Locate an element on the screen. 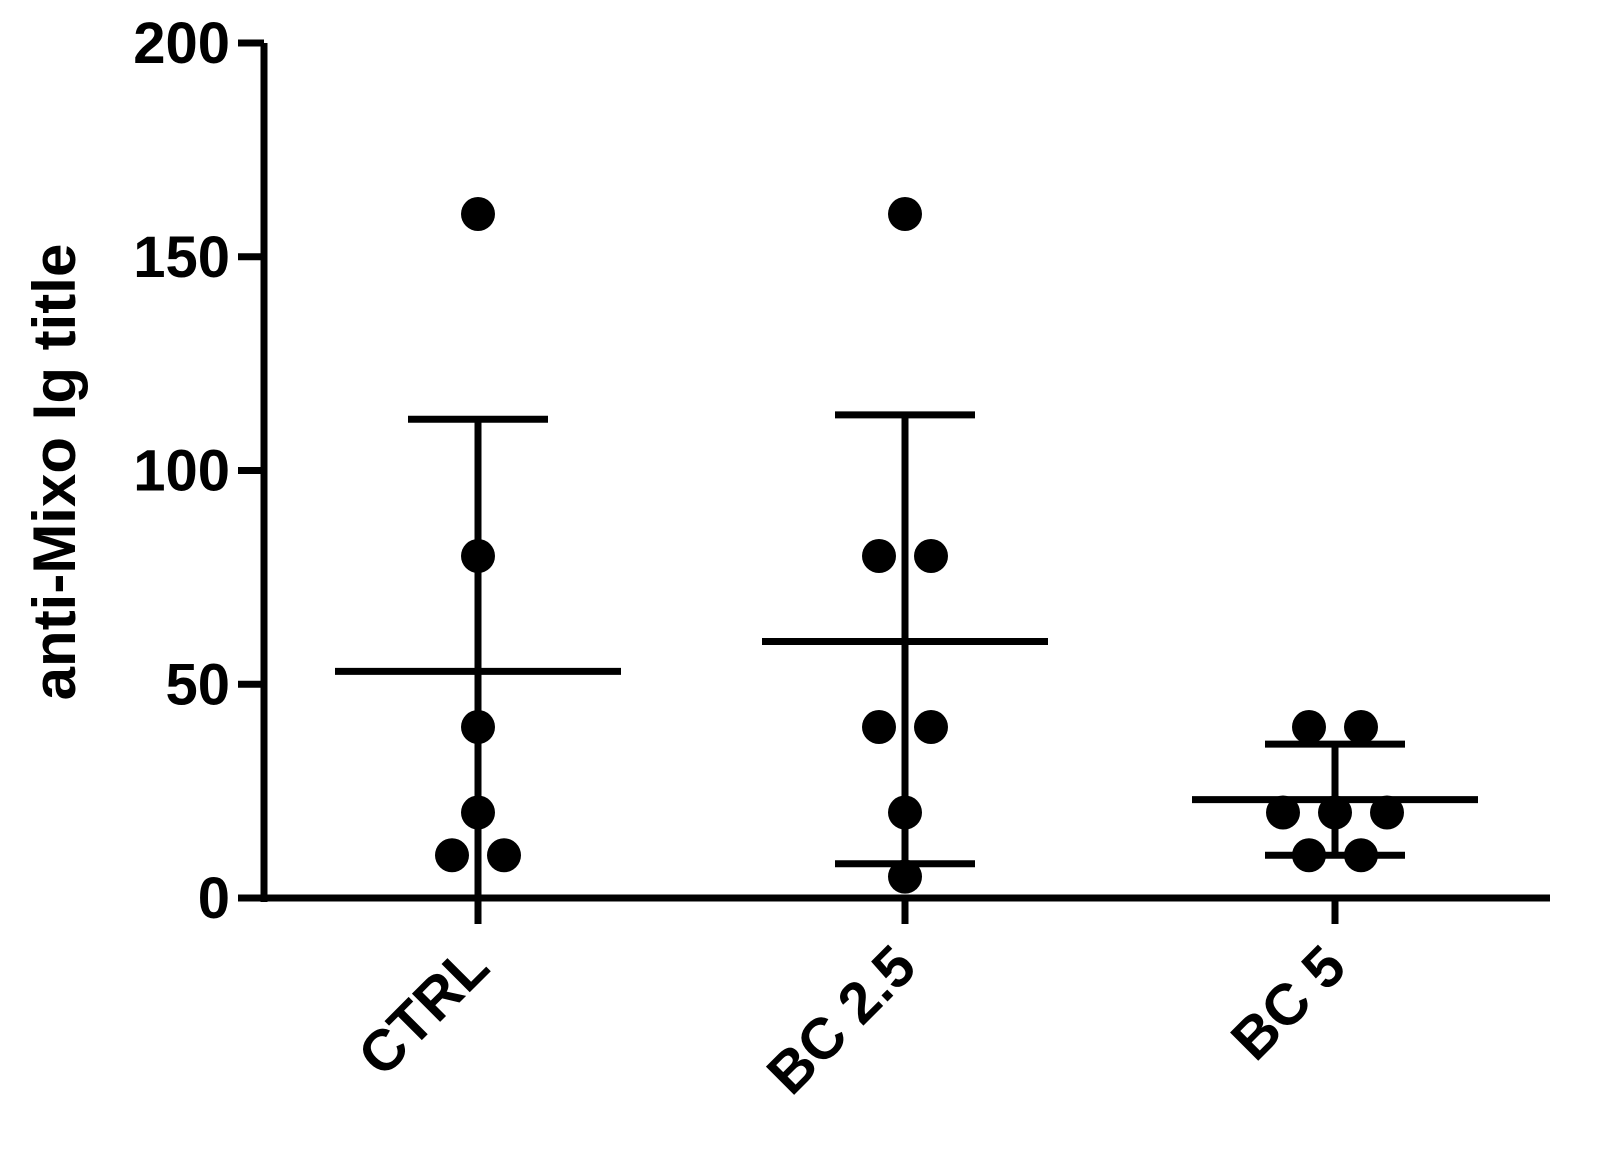 The height and width of the screenshot is (1152, 1600). y-tick-label: 50 is located at coordinates (197, 684).